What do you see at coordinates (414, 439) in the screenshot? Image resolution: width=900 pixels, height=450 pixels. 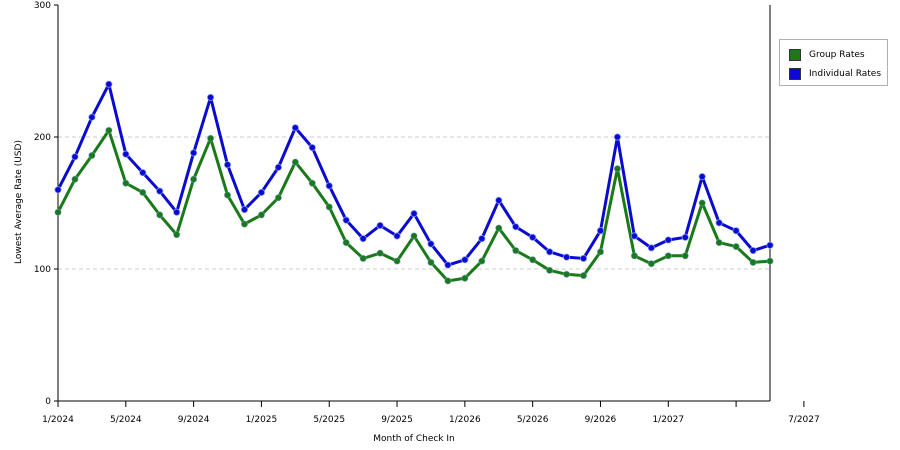 I see `x-axis-title: Month of Check In` at bounding box center [414, 439].